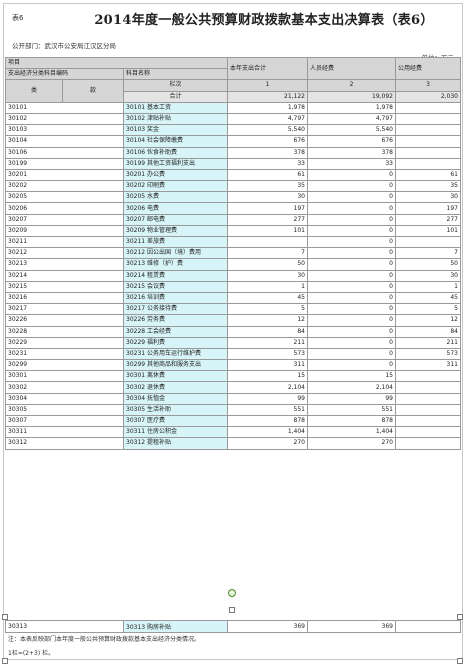  Describe the element at coordinates (264, 20) in the screenshot. I see `page-title: 2014年度一般公共预算财政拨款基本支出决算表（表6）` at that location.